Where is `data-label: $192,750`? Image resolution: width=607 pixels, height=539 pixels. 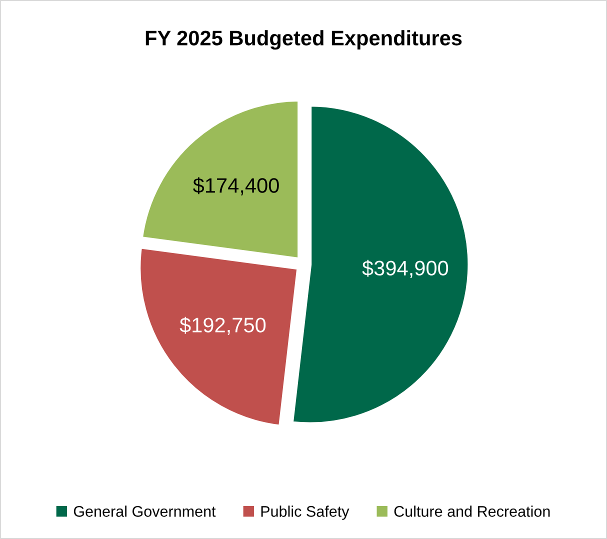 data-label: $192,750 is located at coordinates (223, 325).